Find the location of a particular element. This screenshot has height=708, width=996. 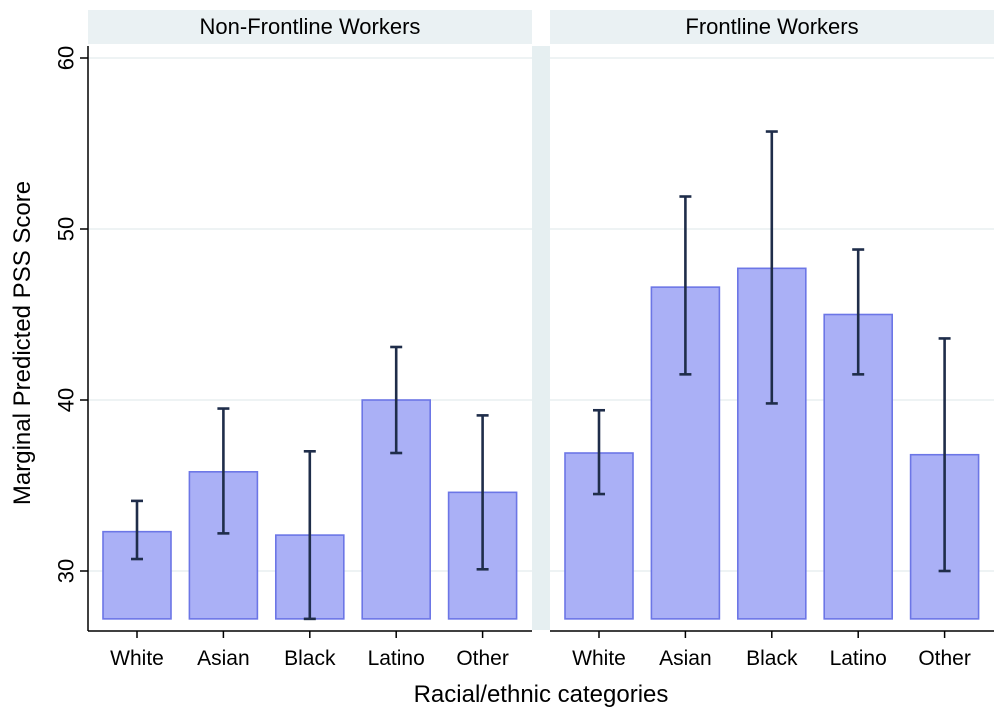

x-axis-title: Racial/ethnic categories is located at coordinates (541, 694).